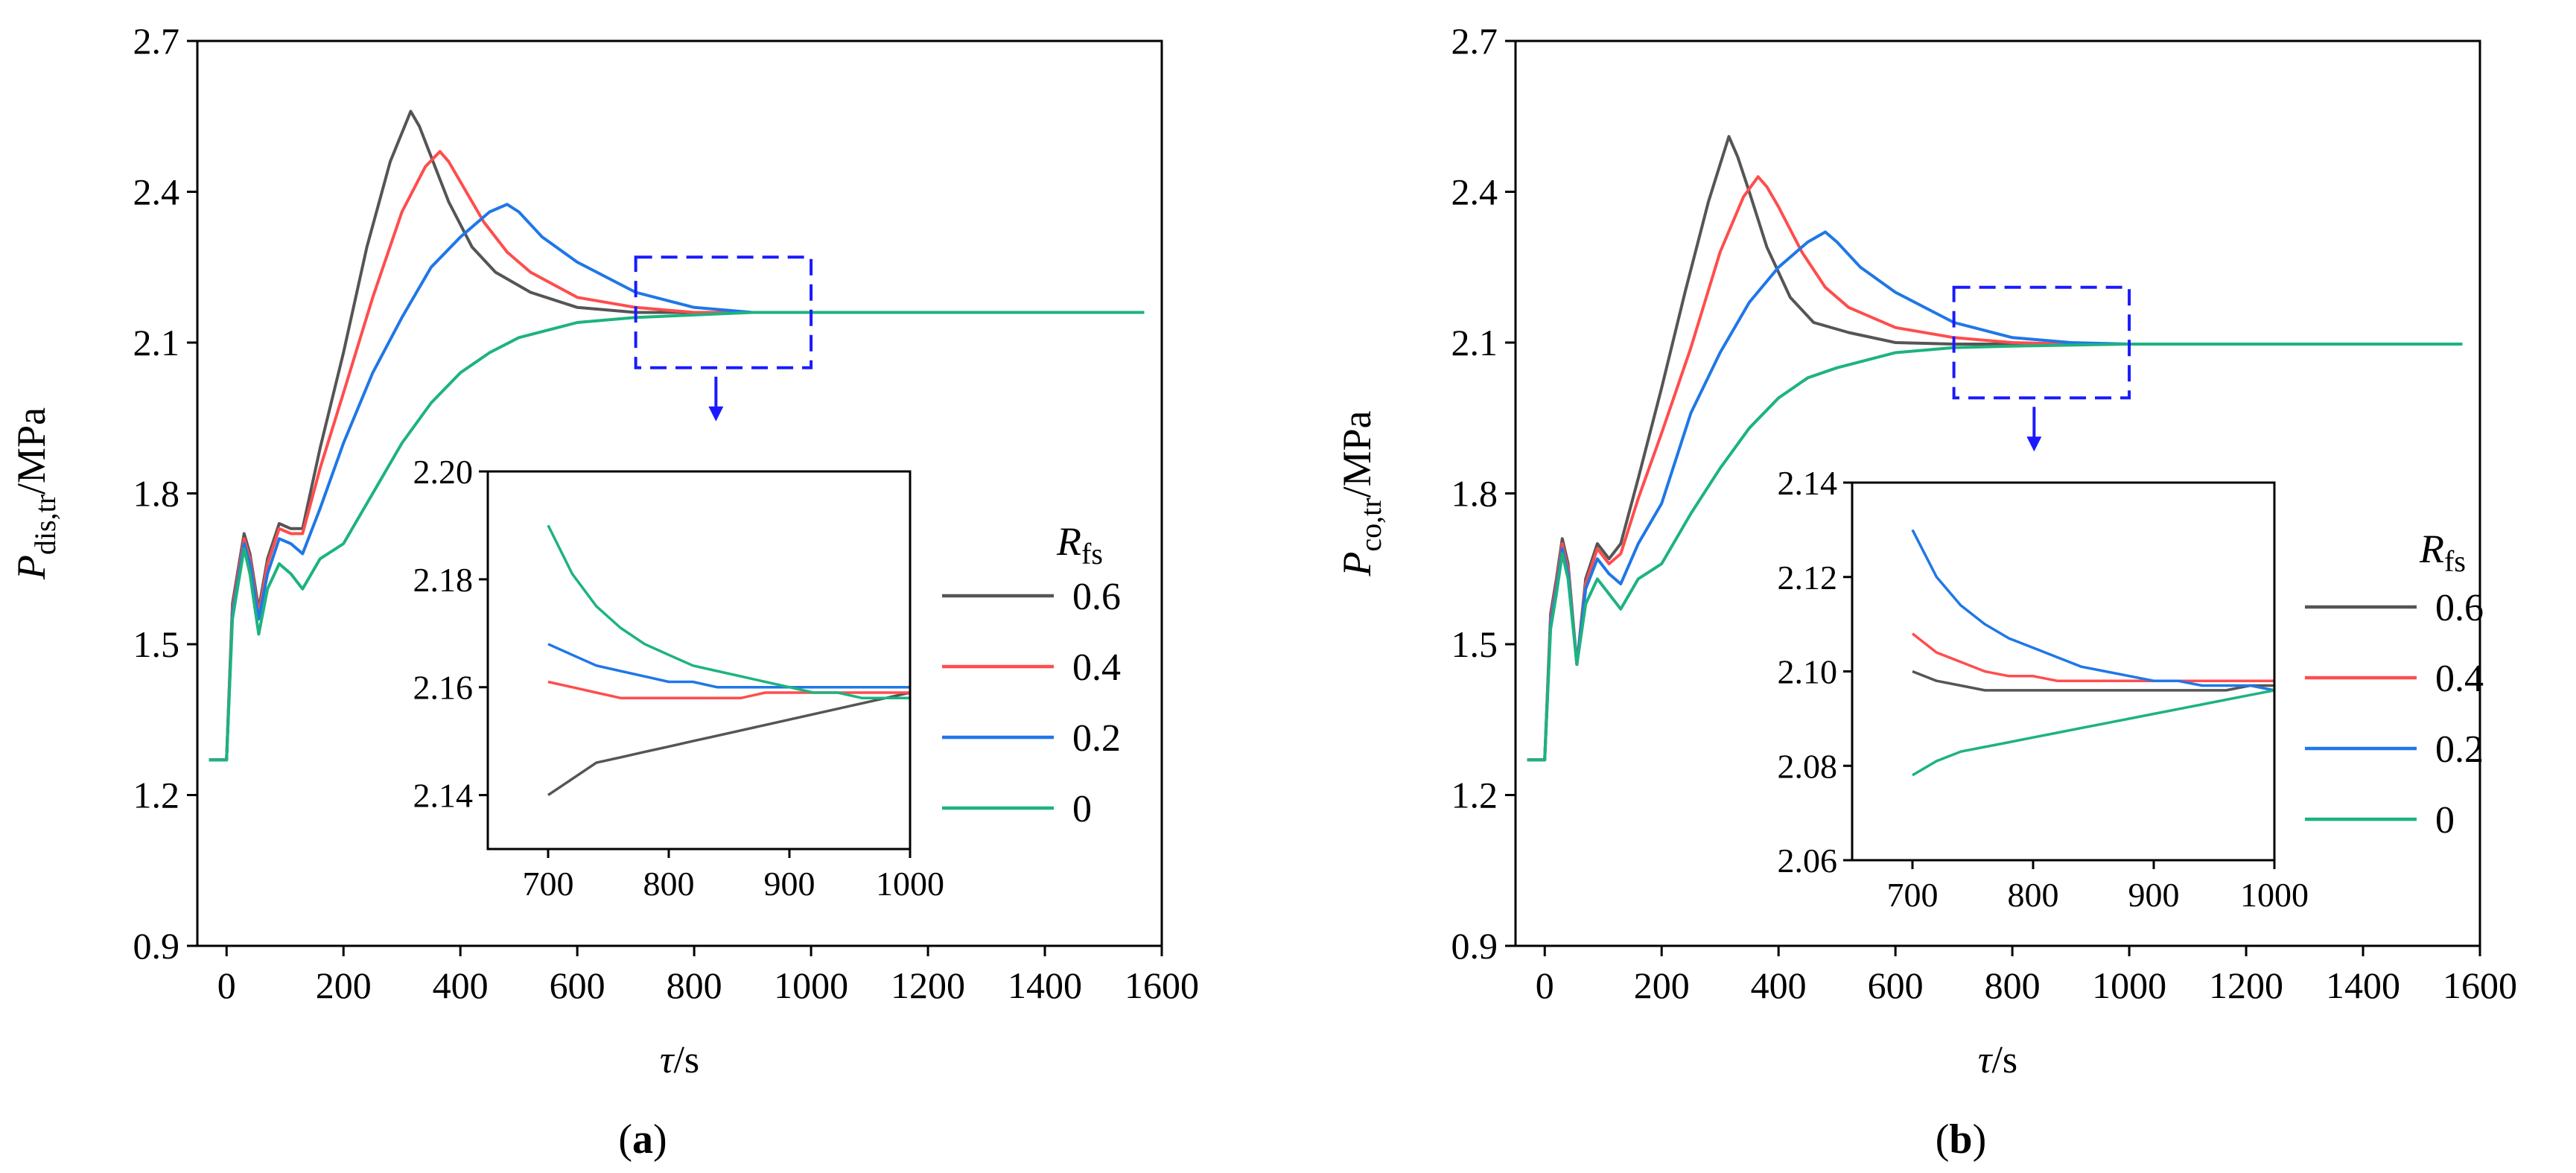 The height and width of the screenshot is (1173, 2576). What do you see at coordinates (1961, 1139) in the screenshot?
I see `panel-label: (b)` at bounding box center [1961, 1139].